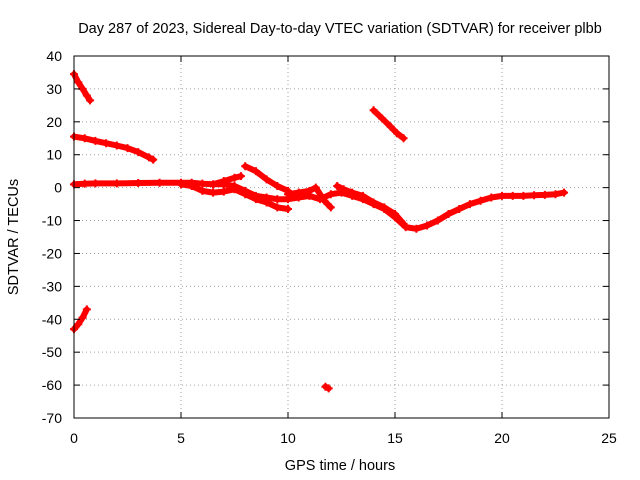  I want to click on y-tick-label: 30, so click(54, 89).